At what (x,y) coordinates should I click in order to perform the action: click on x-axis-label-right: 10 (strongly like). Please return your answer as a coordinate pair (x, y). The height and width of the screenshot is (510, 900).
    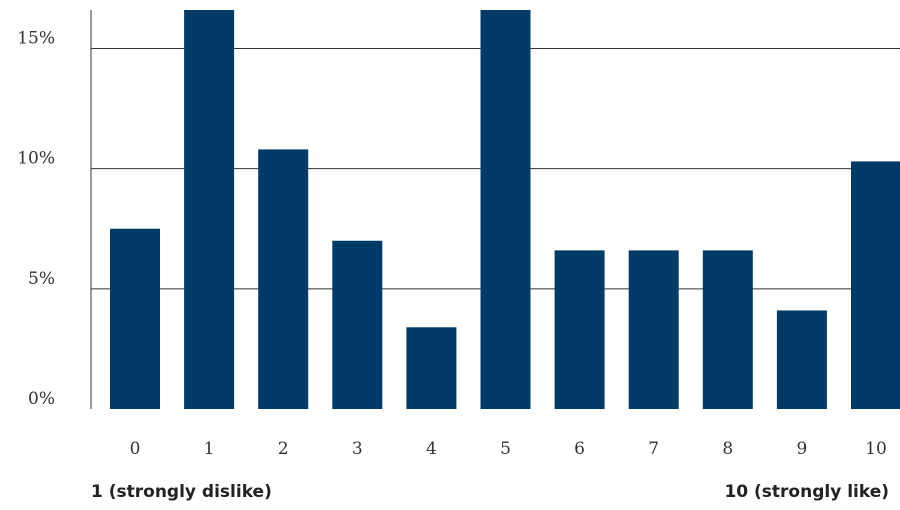
    Looking at the image, I should click on (806, 492).